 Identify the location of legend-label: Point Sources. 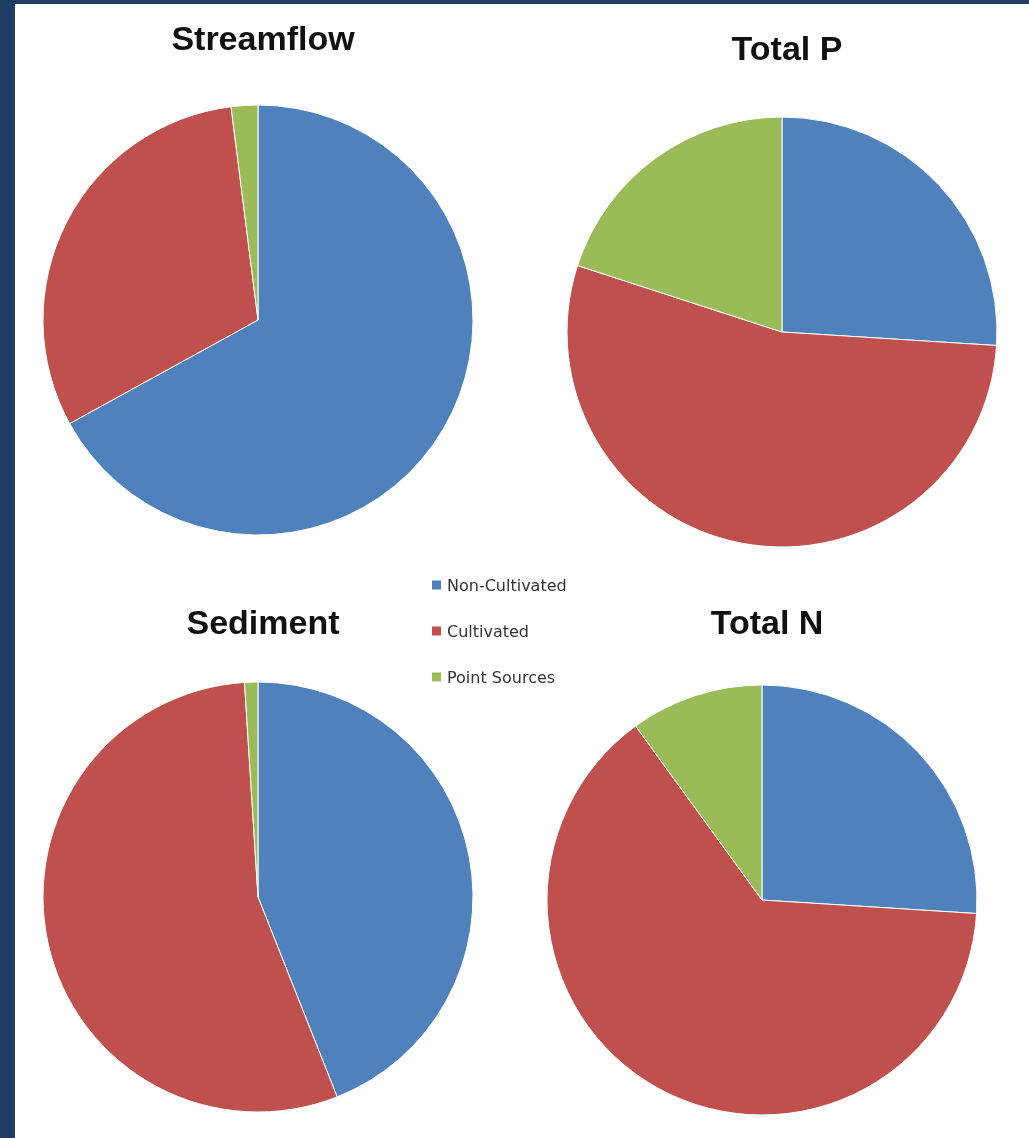
(501, 677).